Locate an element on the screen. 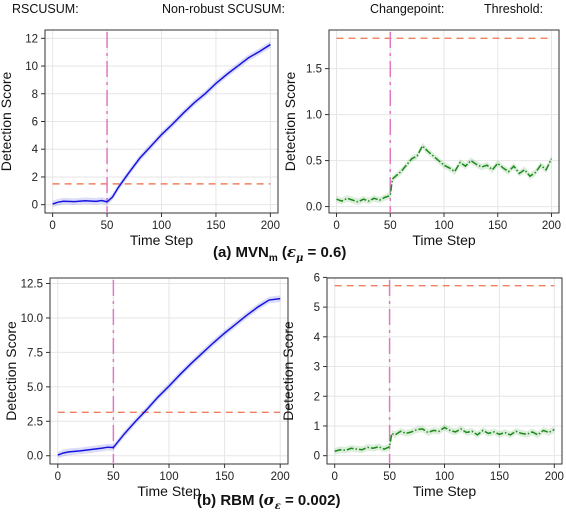 Image resolution: width=566 pixels, height=514 pixels. legend-label-threshold: Threshold: is located at coordinates (514, 9).